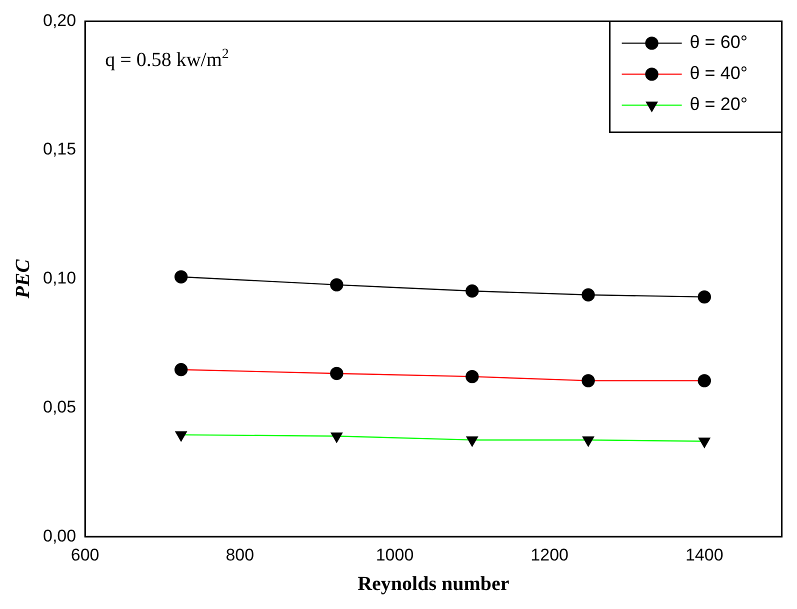 This screenshot has height=609, width=797. What do you see at coordinates (704, 554) in the screenshot?
I see `x-tick-label: 1400` at bounding box center [704, 554].